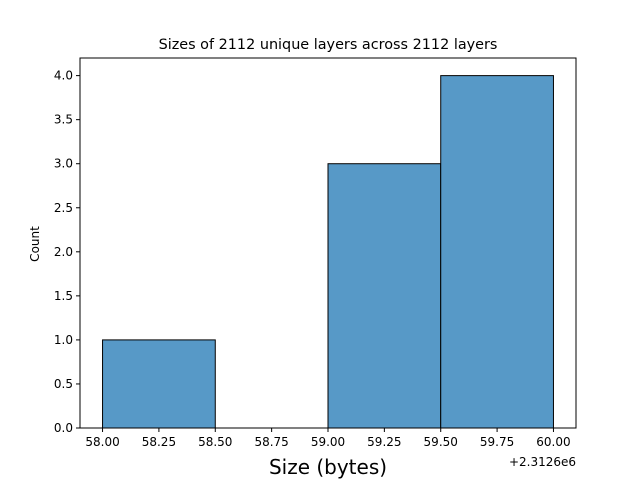  What do you see at coordinates (553, 442) in the screenshot?
I see `x-tick-label-8: 60.00` at bounding box center [553, 442].